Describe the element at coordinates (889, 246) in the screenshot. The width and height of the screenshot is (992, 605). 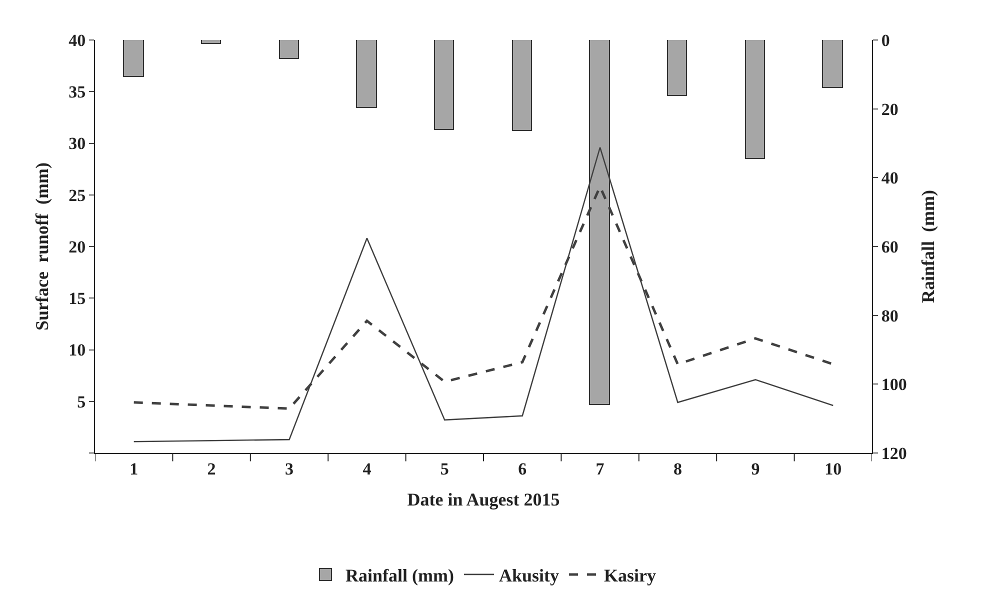
I see `y2-tick-label: 60` at that location.